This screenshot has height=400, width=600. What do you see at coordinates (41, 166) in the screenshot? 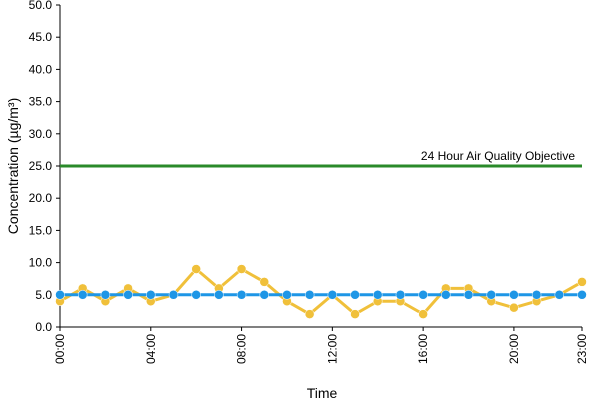
I see `y-tick-label: 25.0` at bounding box center [41, 166].